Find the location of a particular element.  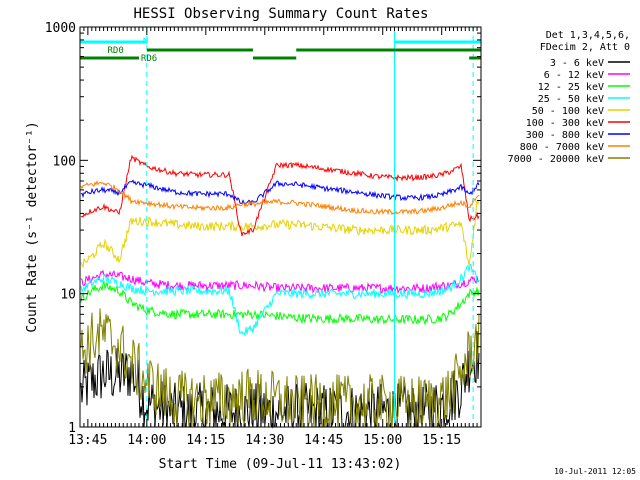

y-tick-label: 10 is located at coordinates (68, 295).